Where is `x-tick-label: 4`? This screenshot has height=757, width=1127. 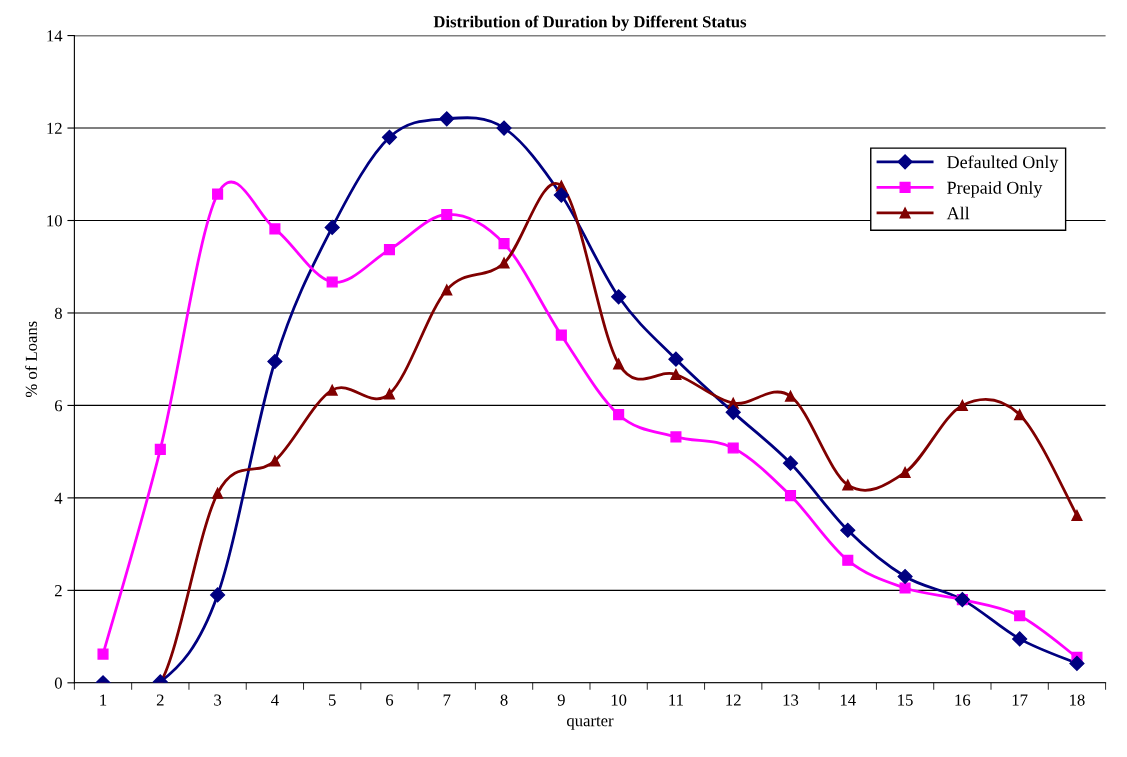 x-tick-label: 4 is located at coordinates (275, 700).